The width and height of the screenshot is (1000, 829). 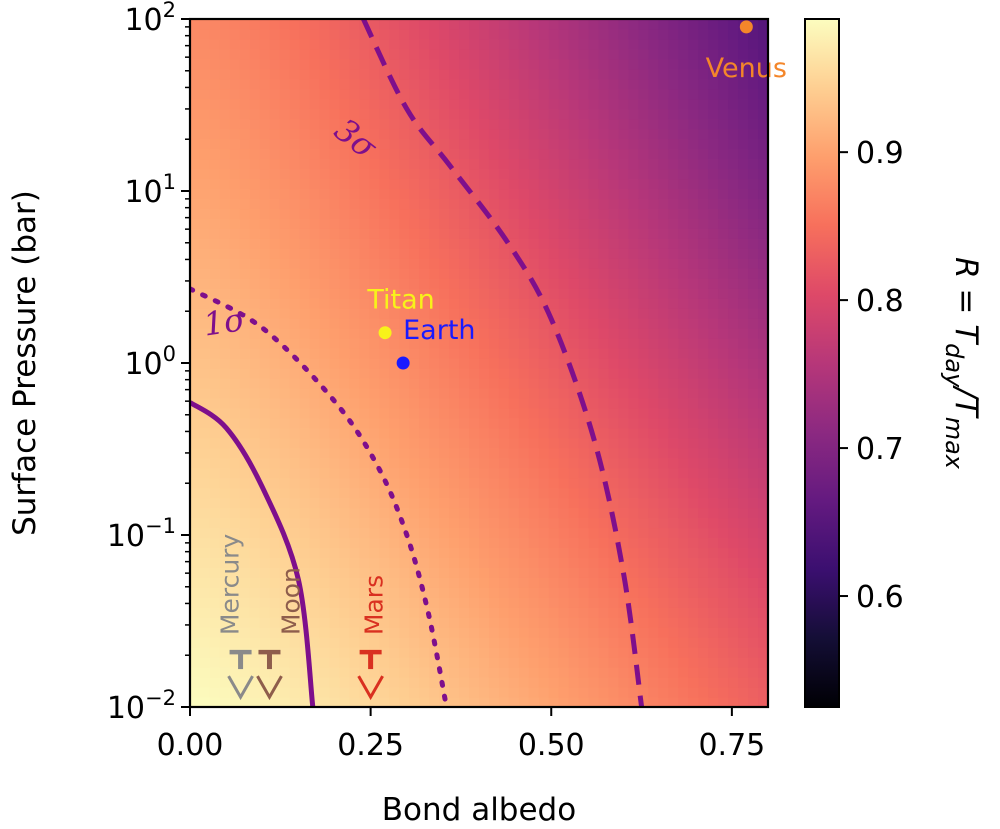 What do you see at coordinates (25, 363) in the screenshot?
I see `y-axis-label: Surface Pressure (bar)` at bounding box center [25, 363].